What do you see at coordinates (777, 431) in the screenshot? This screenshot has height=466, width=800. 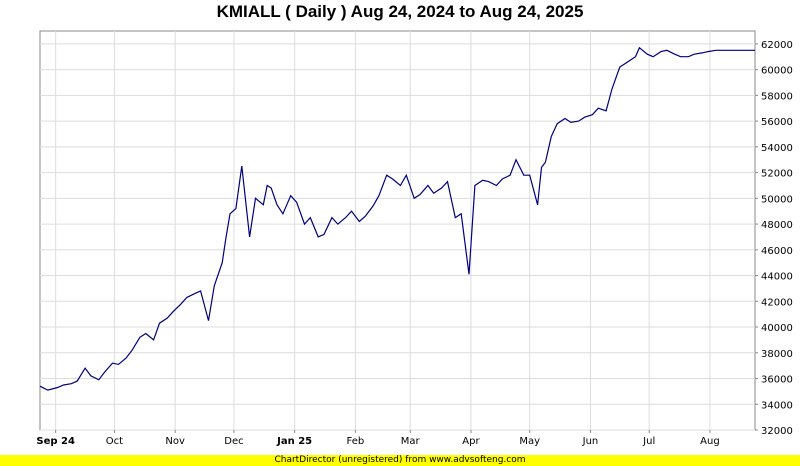 I see `y-tick-label: 32000` at bounding box center [777, 431].